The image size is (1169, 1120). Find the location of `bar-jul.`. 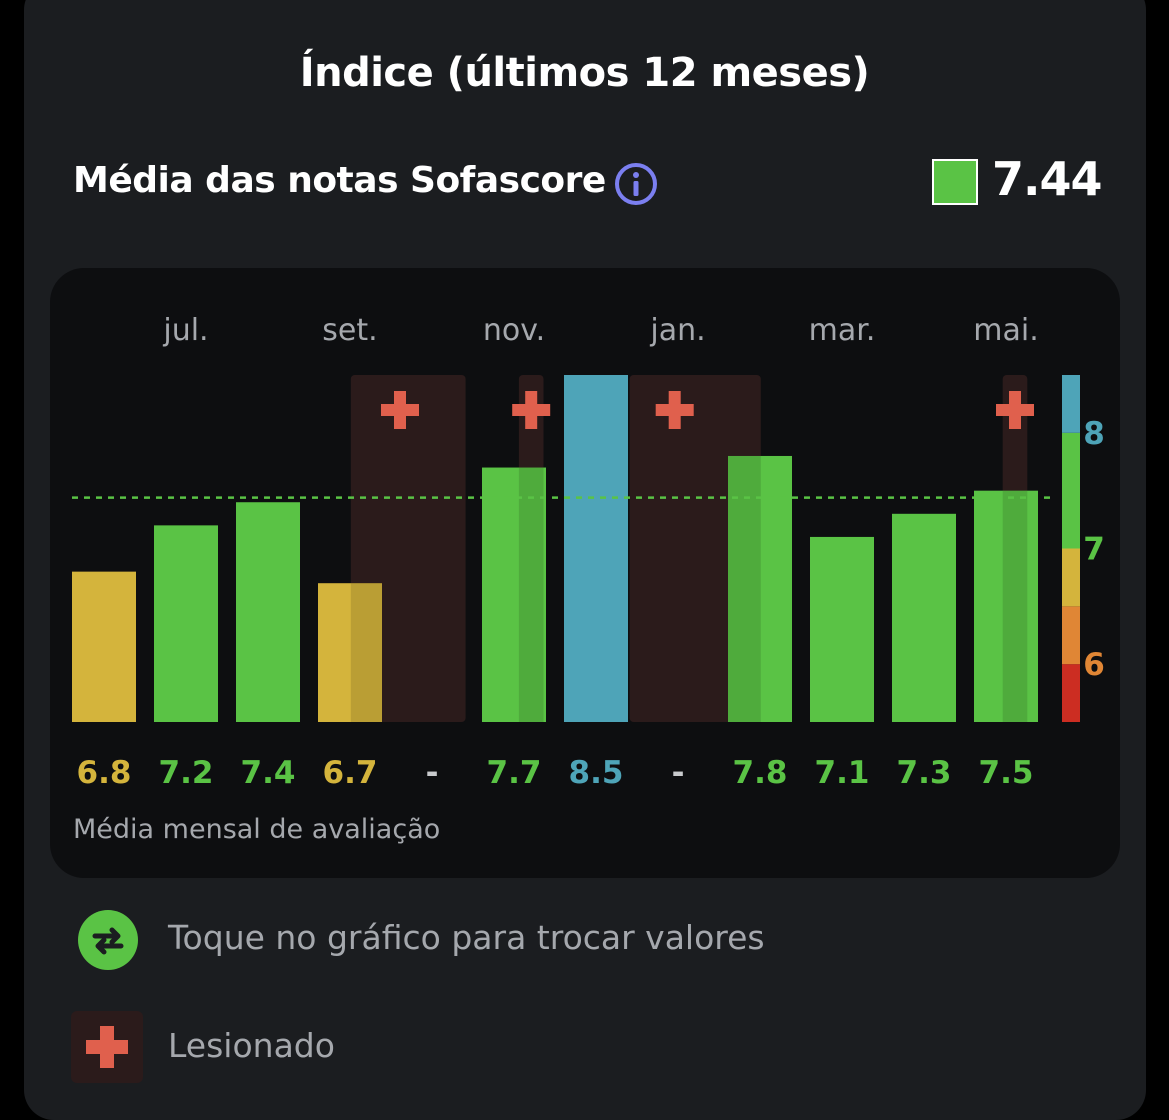

bar-jul. is located at coordinates (186, 623).